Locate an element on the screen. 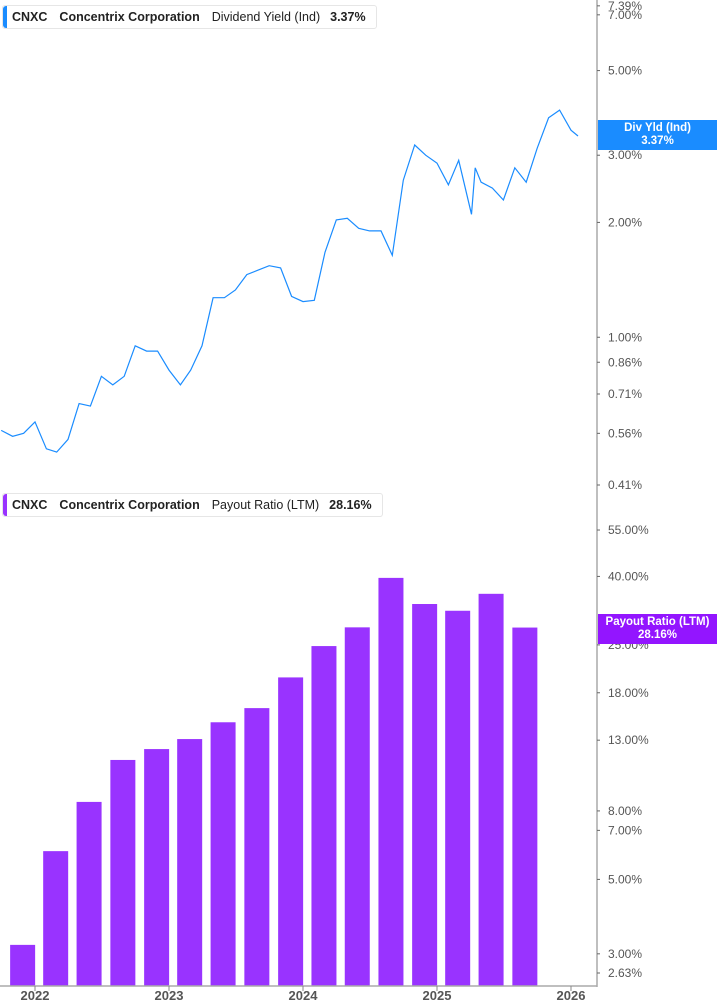  legend-metric: Dividend Yield (Ind) is located at coordinates (266, 17).